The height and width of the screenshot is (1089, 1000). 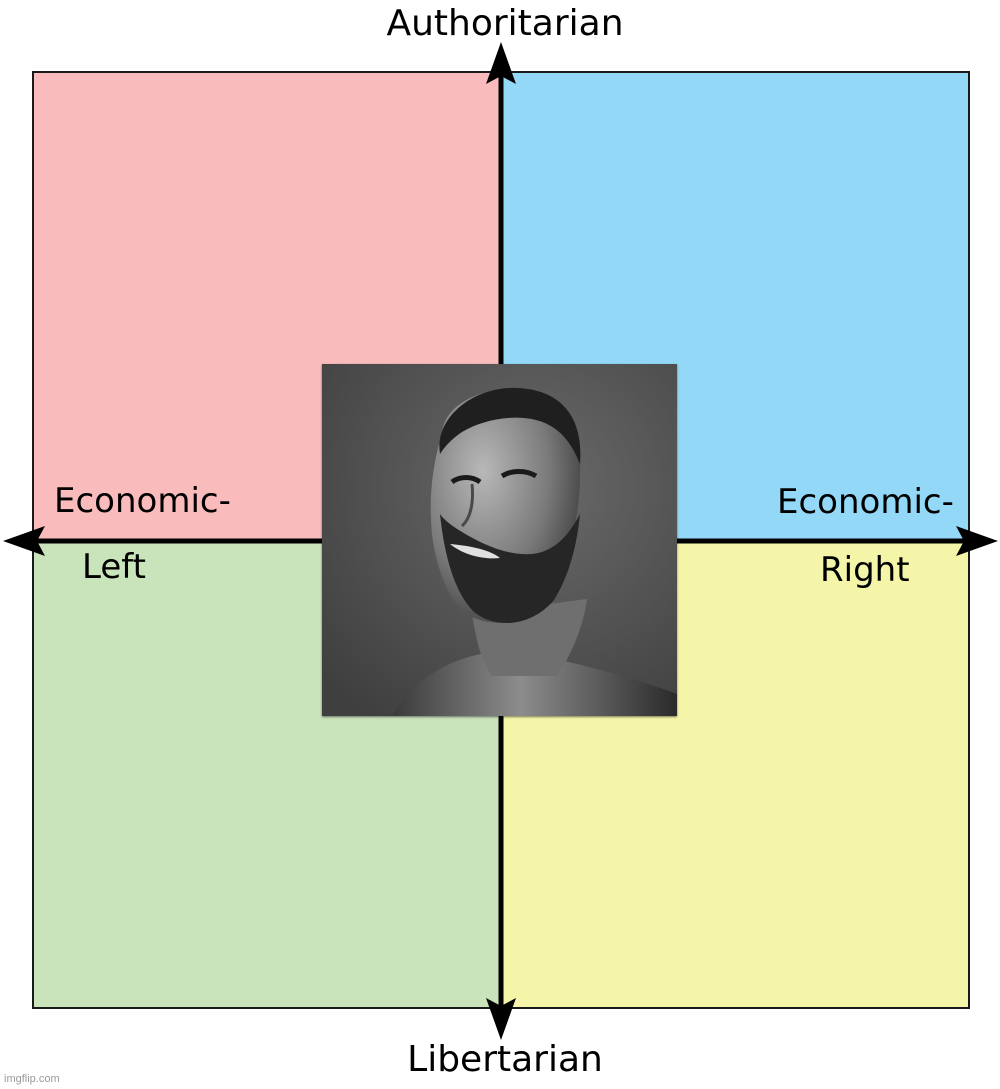 What do you see at coordinates (32, 1079) in the screenshot?
I see `watermark: imgflip.com` at bounding box center [32, 1079].